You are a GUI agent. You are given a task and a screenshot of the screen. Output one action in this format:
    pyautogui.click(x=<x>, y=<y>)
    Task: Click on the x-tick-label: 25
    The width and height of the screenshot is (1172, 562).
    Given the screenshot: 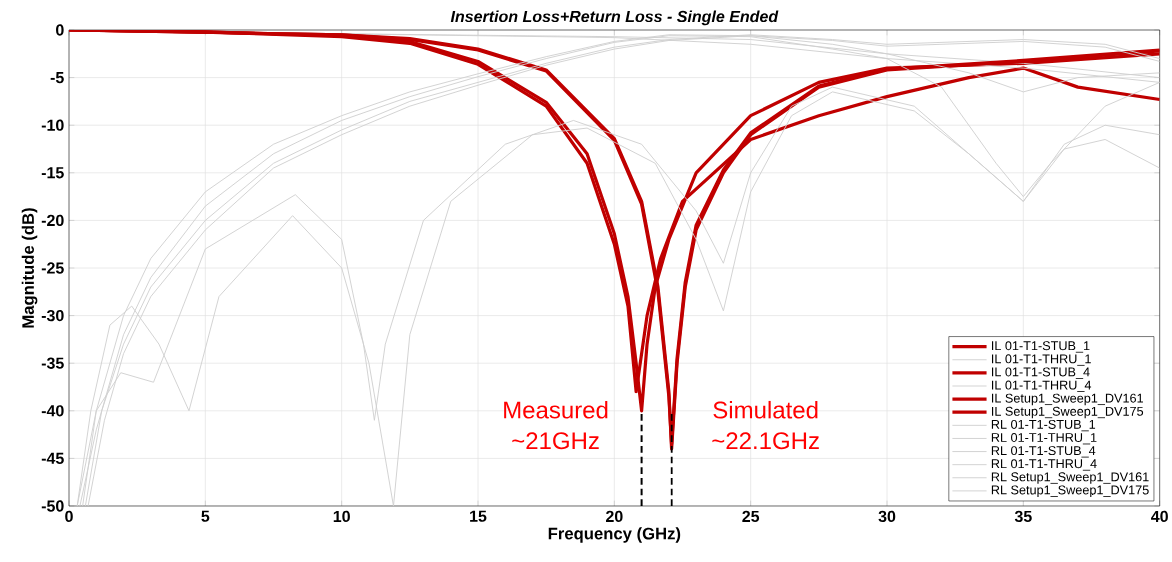 What is the action you would take?
    pyautogui.click(x=751, y=516)
    